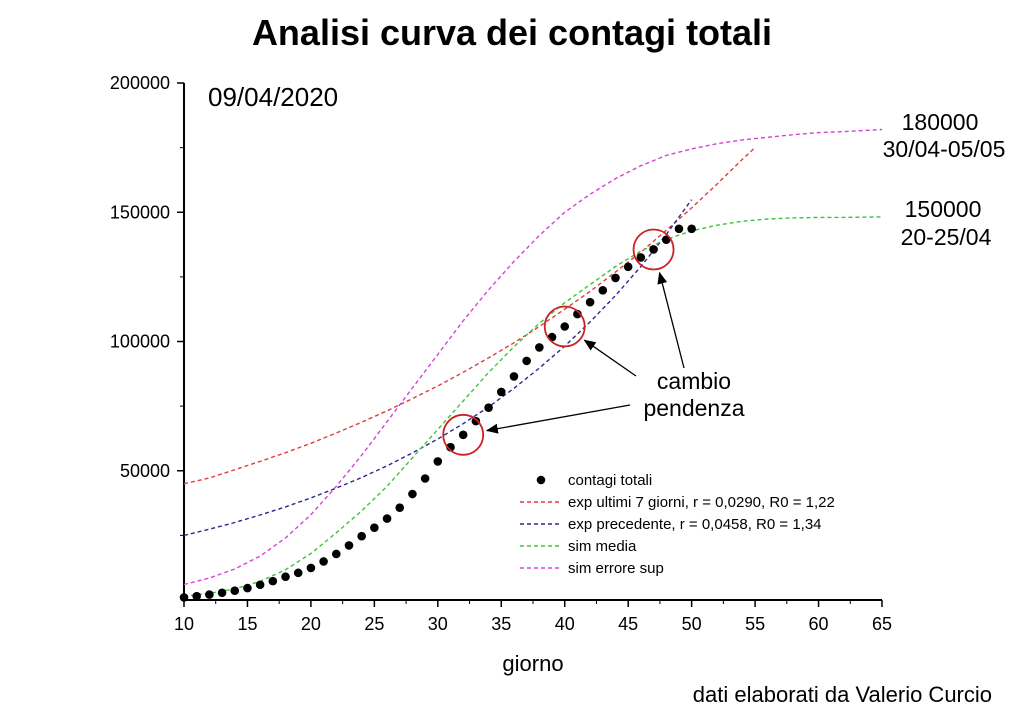  What do you see at coordinates (438, 624) in the screenshot?
I see `x-tick-label: 30` at bounding box center [438, 624].